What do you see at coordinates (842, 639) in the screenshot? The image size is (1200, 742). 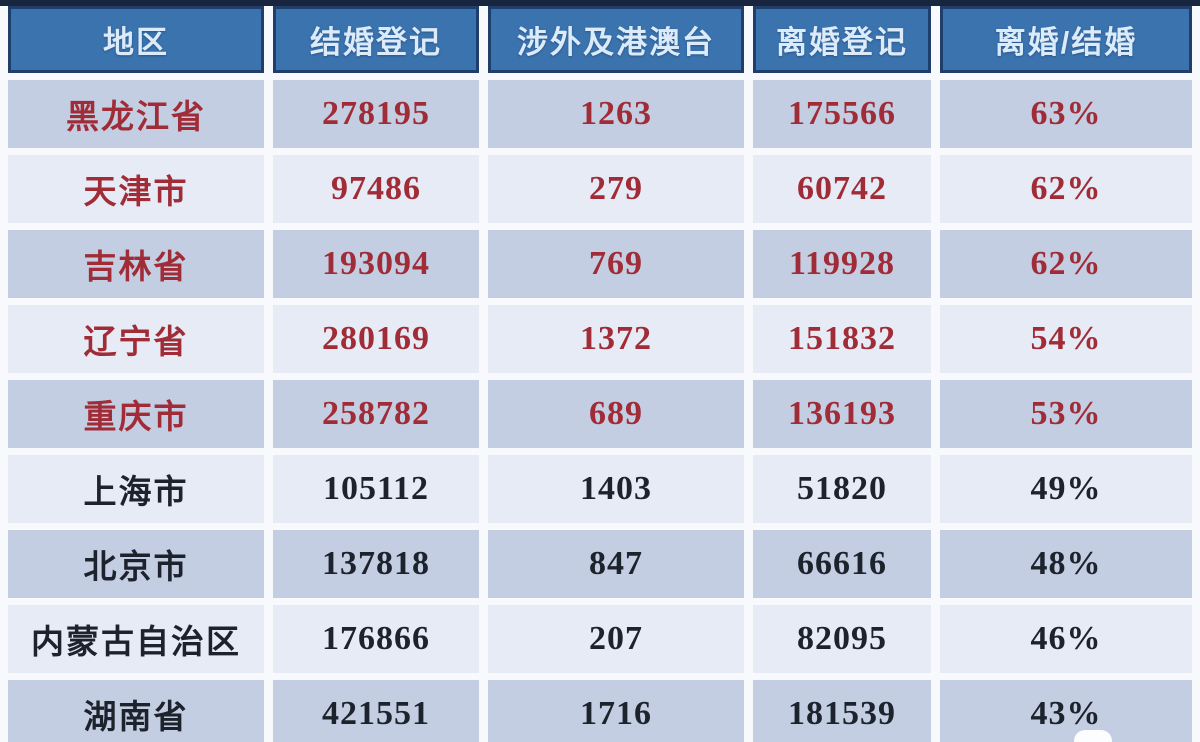 I see `divorce-count-cell: 82095` at bounding box center [842, 639].